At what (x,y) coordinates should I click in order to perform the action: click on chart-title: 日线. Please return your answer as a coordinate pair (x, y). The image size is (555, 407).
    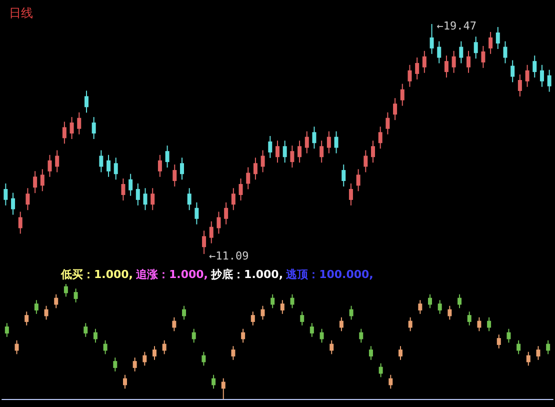
    Looking at the image, I should click on (21, 13).